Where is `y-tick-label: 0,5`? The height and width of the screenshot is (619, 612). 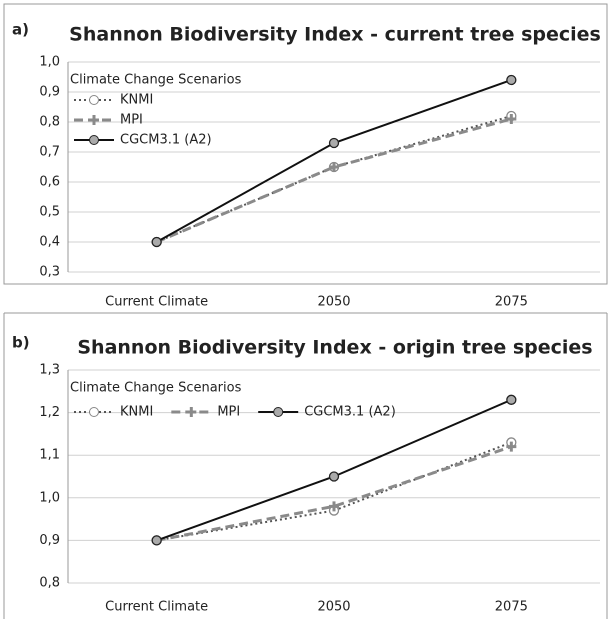
y-tick-label: 0,5 is located at coordinates (49, 212).